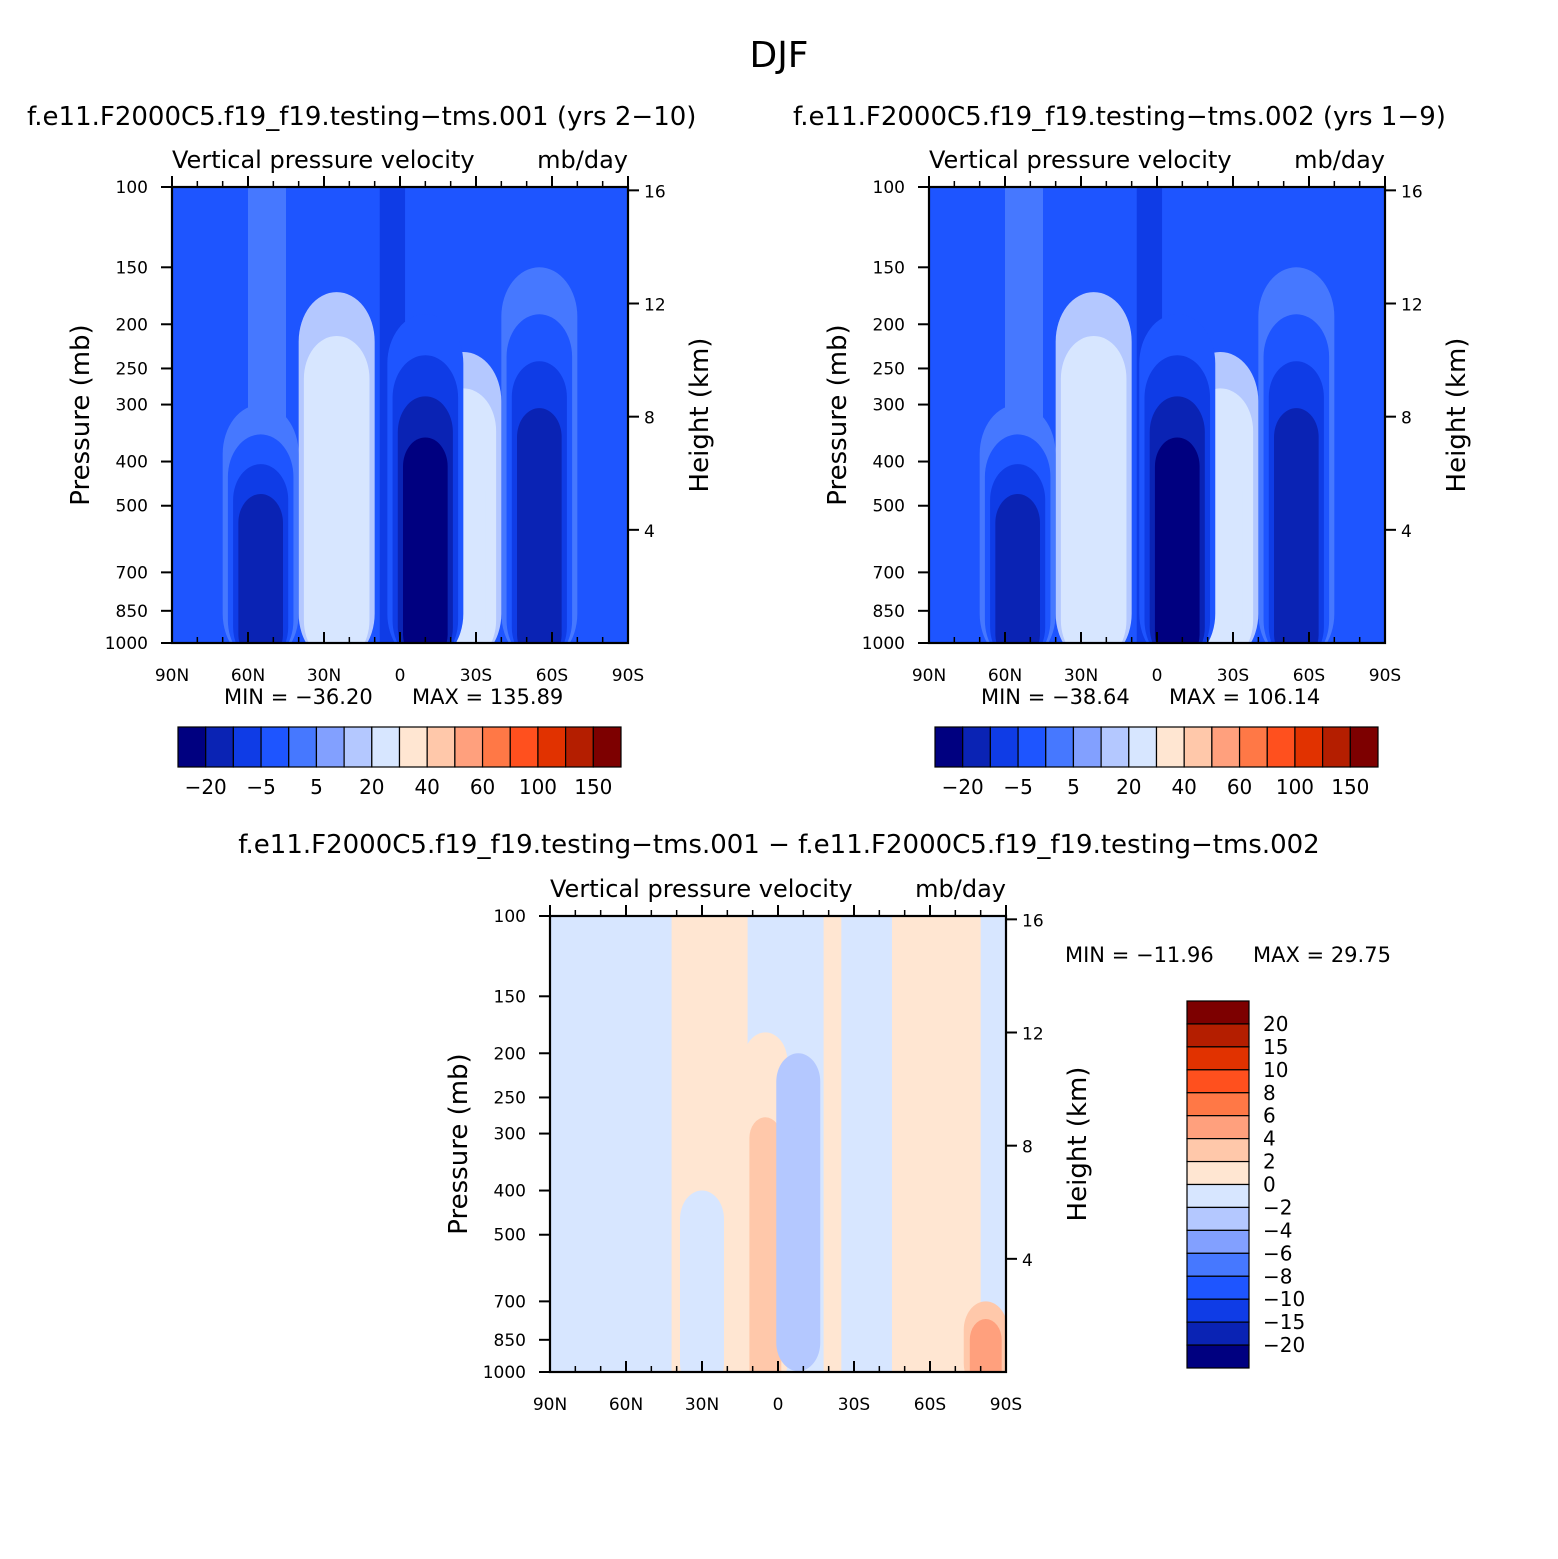  What do you see at coordinates (1269, 1162) in the screenshot?
I see `colorbar-label: 2` at bounding box center [1269, 1162].